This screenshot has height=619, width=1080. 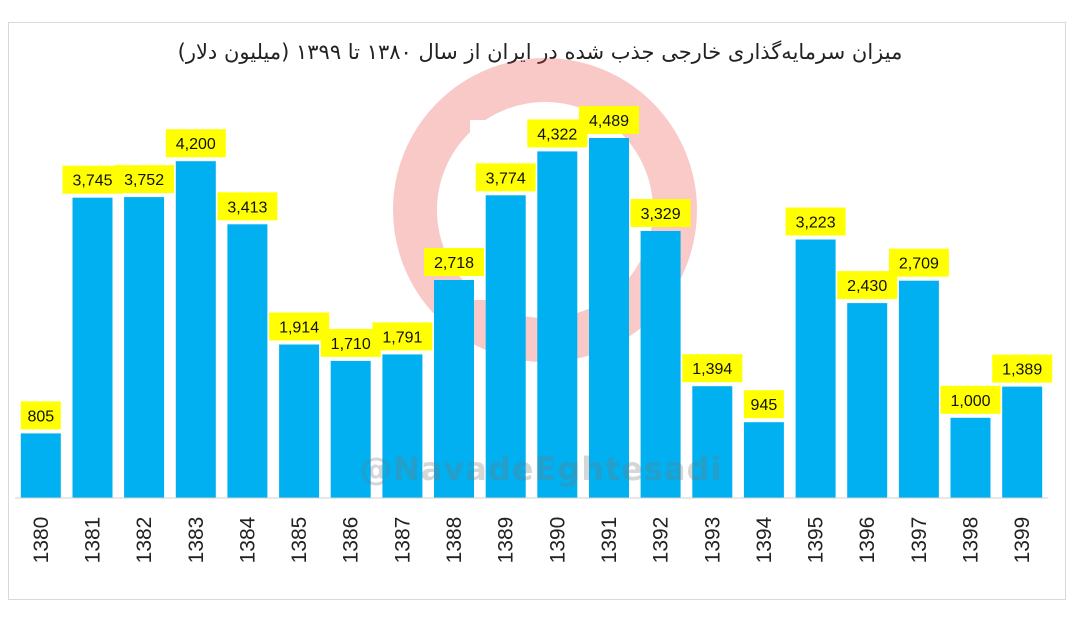 I want to click on x-tick-label-1392: 1392, so click(x=661, y=540).